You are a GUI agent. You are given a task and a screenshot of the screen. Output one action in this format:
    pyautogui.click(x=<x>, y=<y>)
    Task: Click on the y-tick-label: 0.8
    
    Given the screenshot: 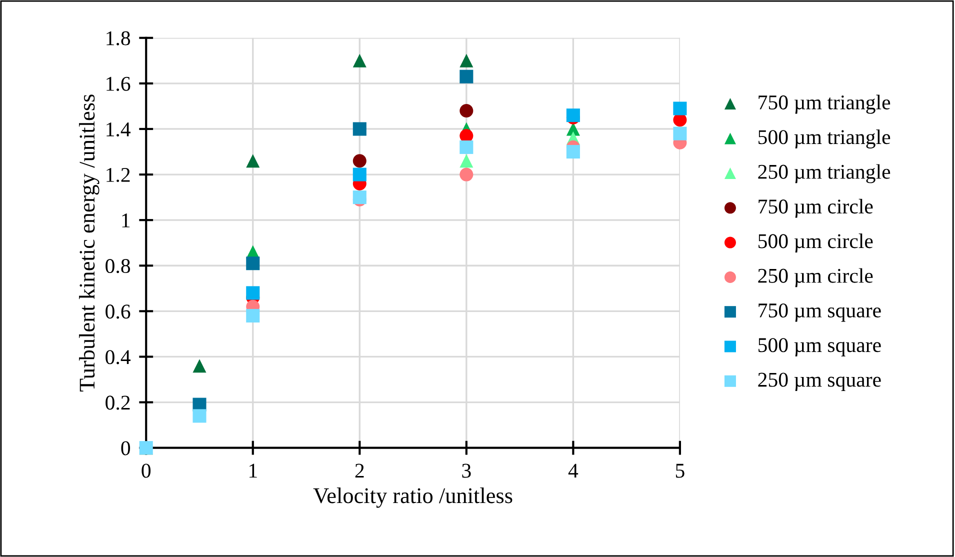 What is the action you would take?
    pyautogui.click(x=118, y=266)
    